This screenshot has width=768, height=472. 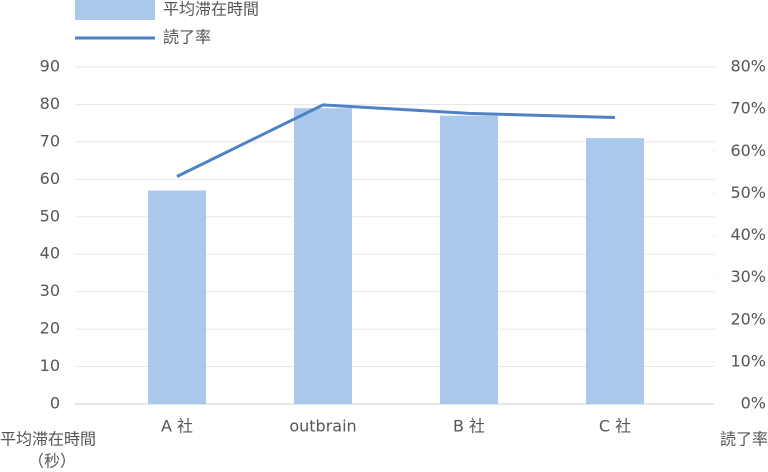 What do you see at coordinates (52, 461) in the screenshot?
I see `y-axis-label-unit: （秒）` at bounding box center [52, 461].